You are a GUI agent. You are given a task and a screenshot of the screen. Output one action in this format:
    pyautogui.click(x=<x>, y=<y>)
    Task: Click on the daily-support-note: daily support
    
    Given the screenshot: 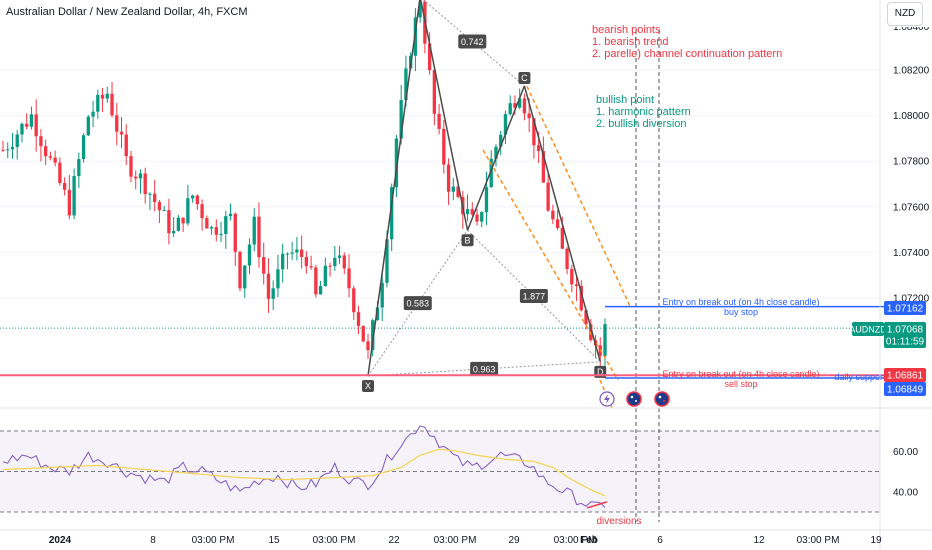 What is the action you would take?
    pyautogui.click(x=860, y=377)
    